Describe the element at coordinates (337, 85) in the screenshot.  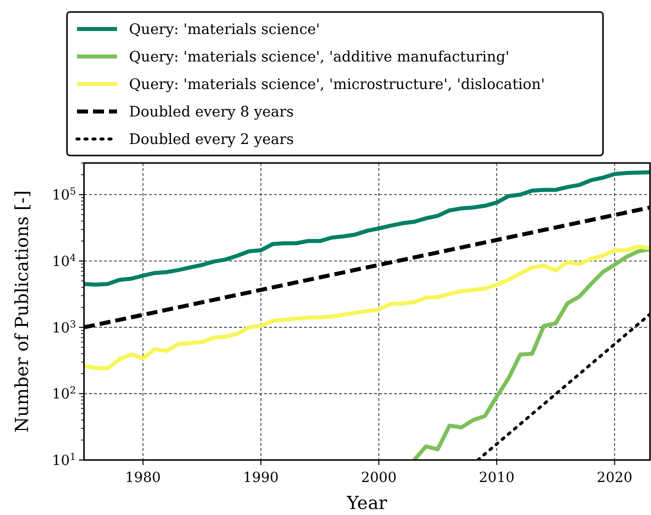
I see `legend-label: Query: 'materials science', 'microstructure', 'dislocation'` at that location.